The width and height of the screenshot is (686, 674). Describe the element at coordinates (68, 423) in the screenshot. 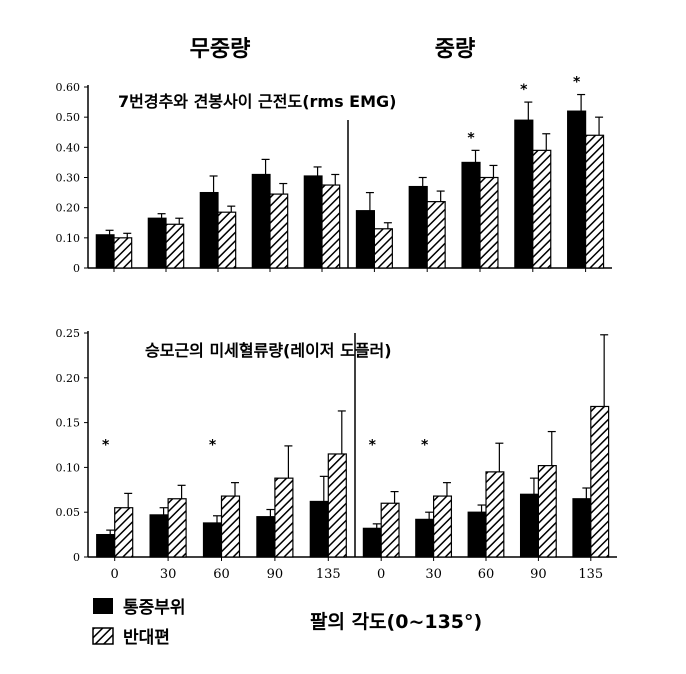

I see `y-tick-label: 0.15` at that location.